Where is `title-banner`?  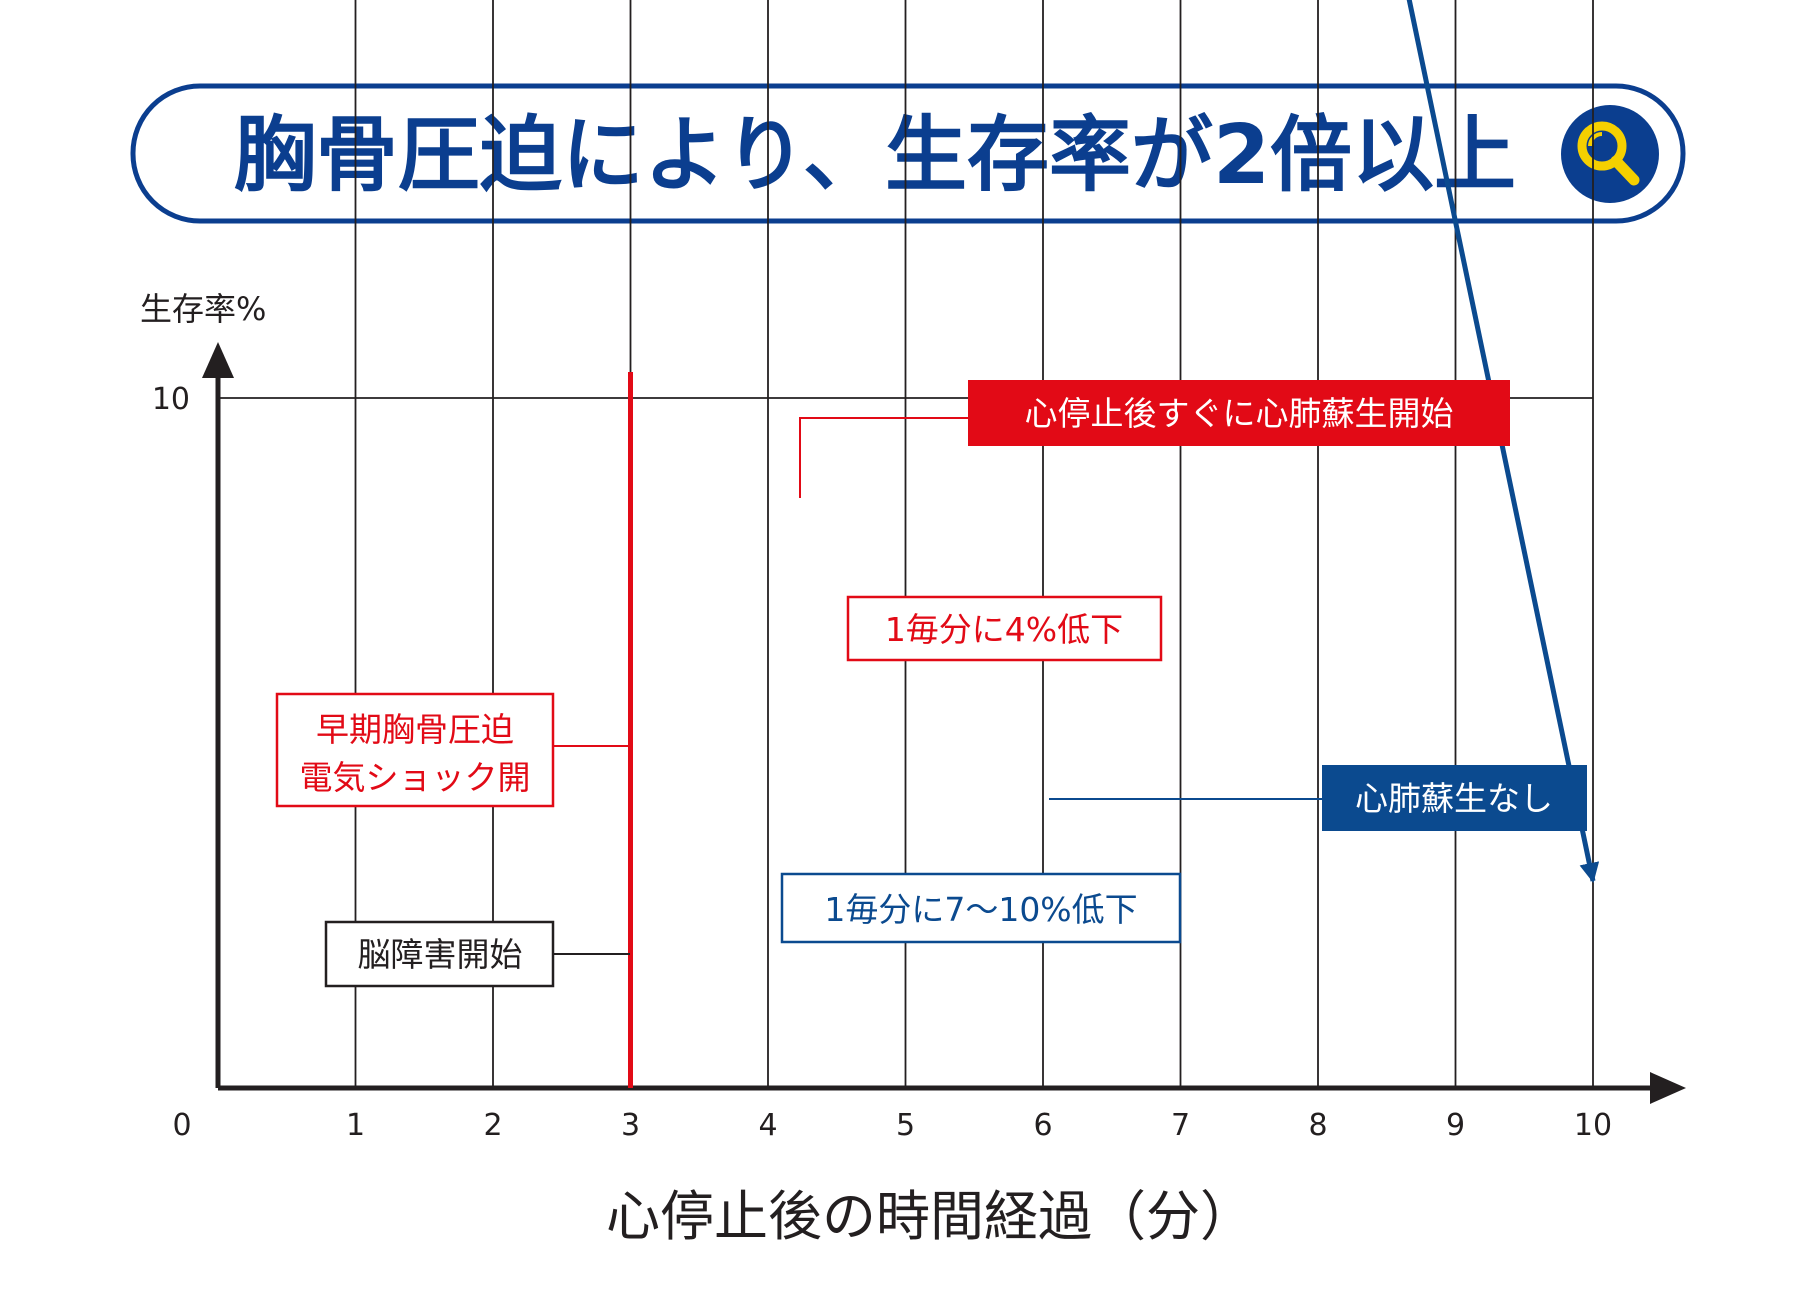 title-banner is located at coordinates (908, 153).